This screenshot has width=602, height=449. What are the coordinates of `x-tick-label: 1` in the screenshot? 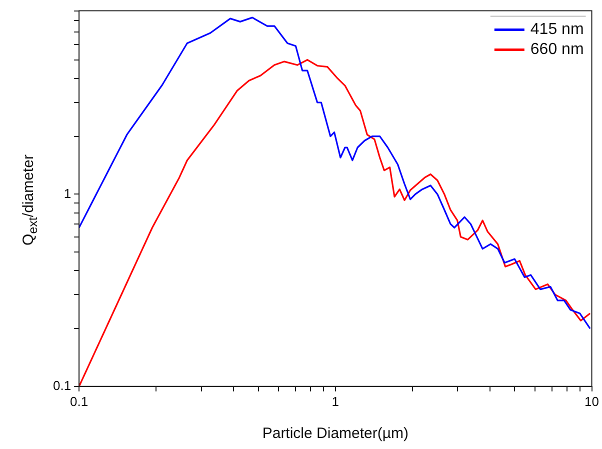 It's located at (336, 401).